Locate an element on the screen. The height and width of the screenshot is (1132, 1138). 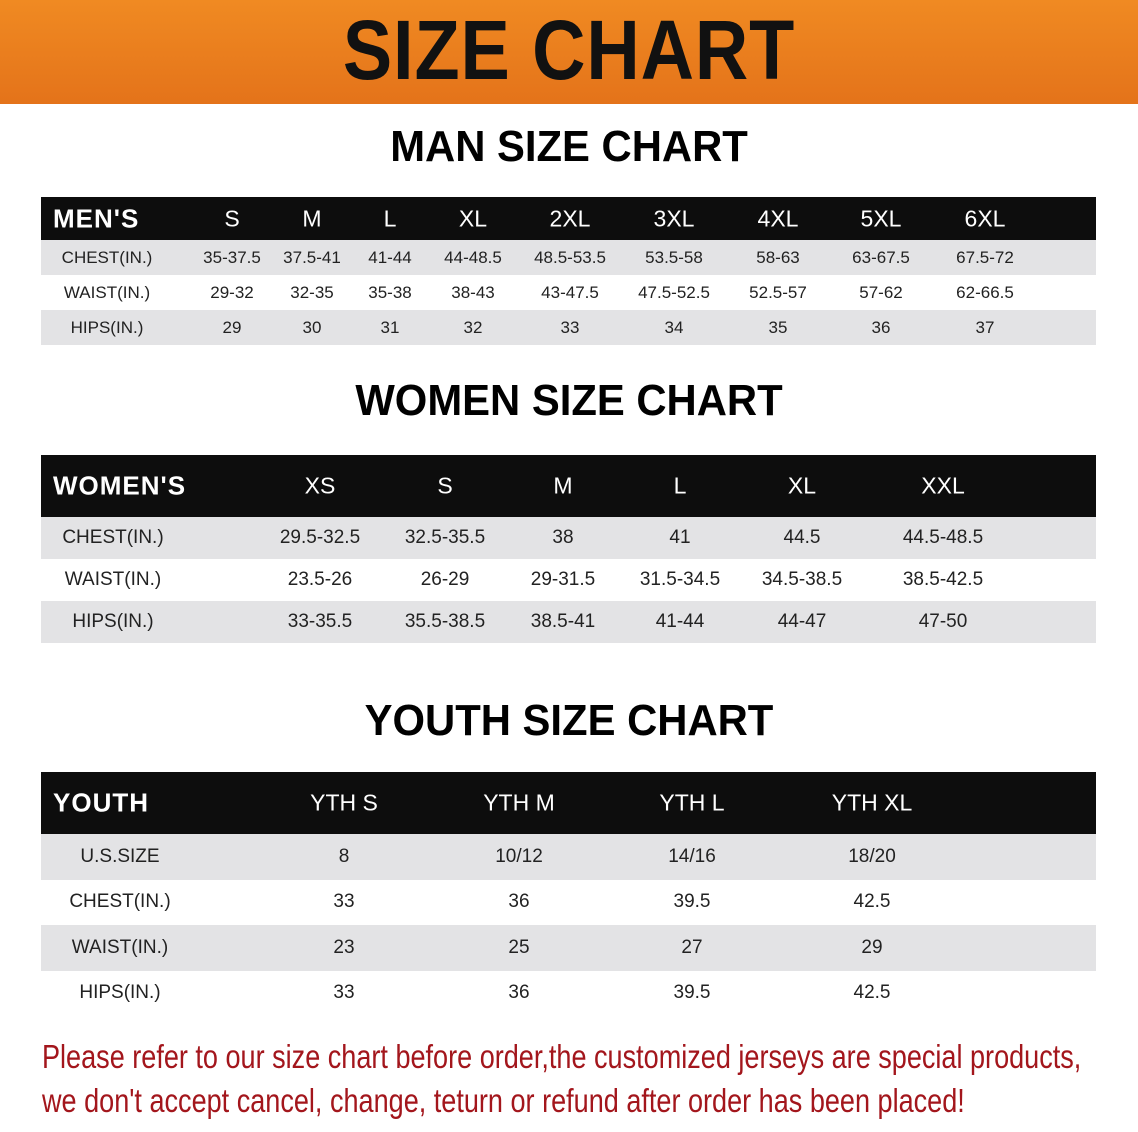
men-size-header: M is located at coordinates (312, 218).